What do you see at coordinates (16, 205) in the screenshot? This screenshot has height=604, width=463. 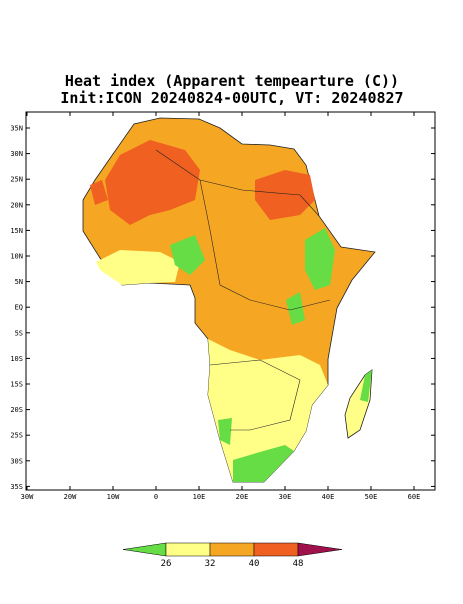 I see `lat-label: 20N` at bounding box center [16, 205].